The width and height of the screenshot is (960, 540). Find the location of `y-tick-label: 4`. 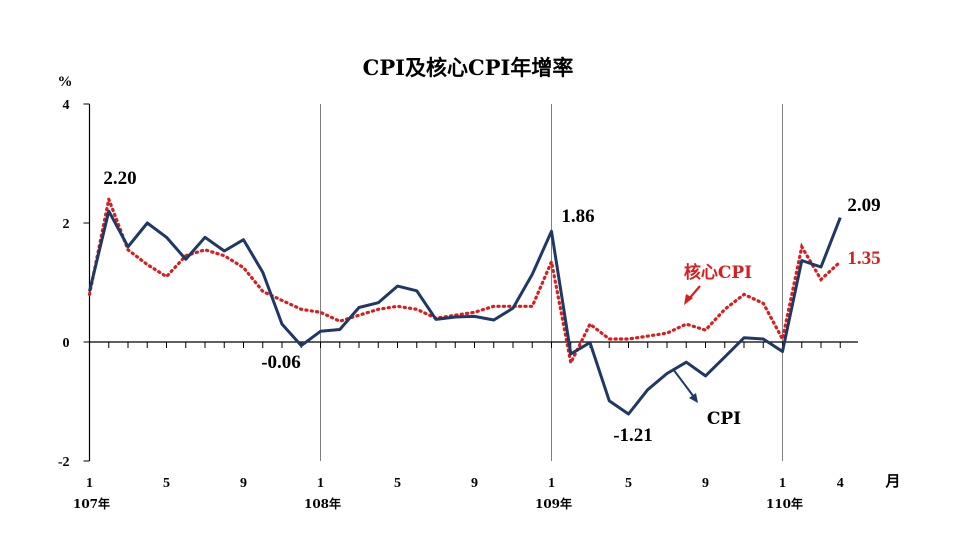

y-tick-label: 4 is located at coordinates (66, 105).